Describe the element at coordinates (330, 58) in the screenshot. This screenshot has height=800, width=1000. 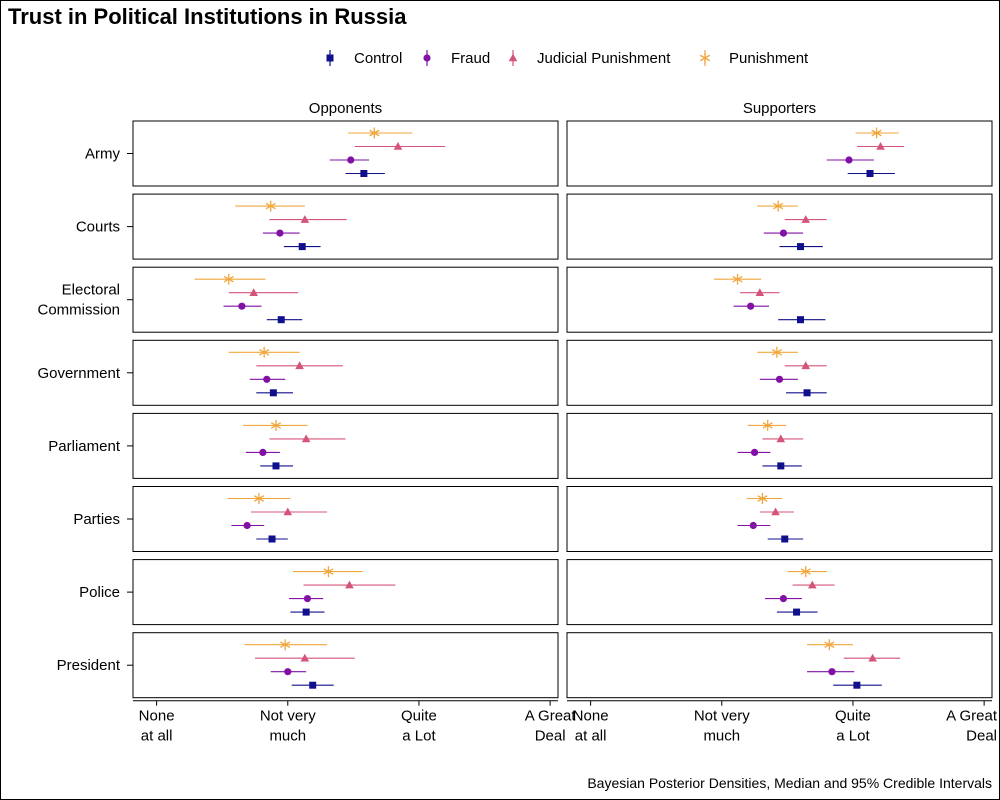
I see `legend-key-square` at that location.